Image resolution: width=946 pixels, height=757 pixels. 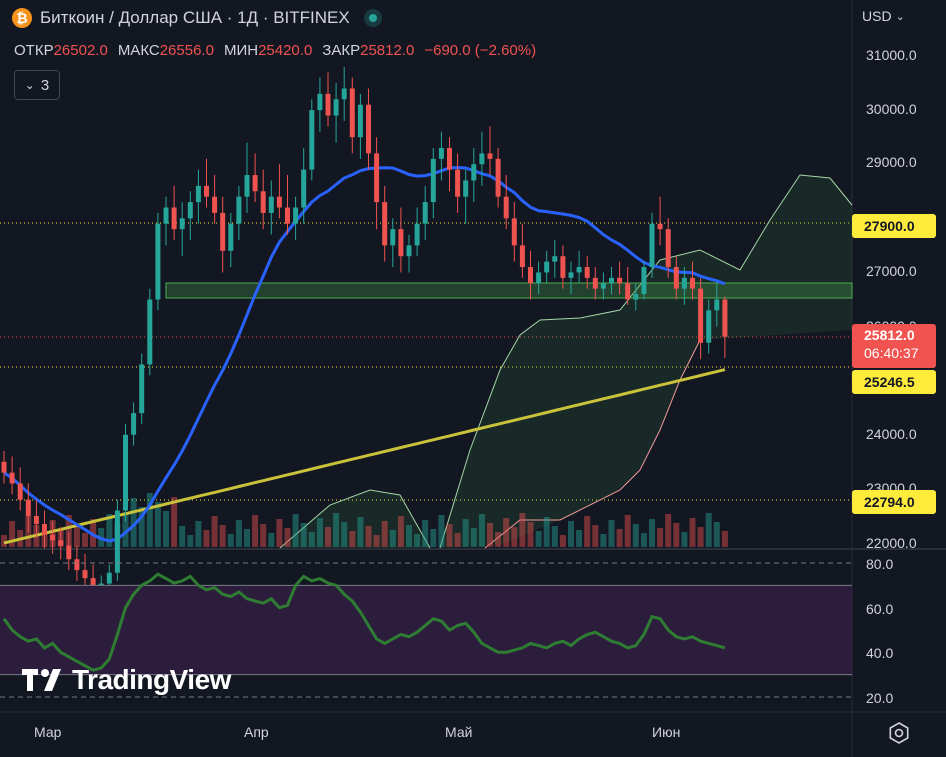 What do you see at coordinates (877, 16) in the screenshot?
I see `currency-label: USD` at bounding box center [877, 16].